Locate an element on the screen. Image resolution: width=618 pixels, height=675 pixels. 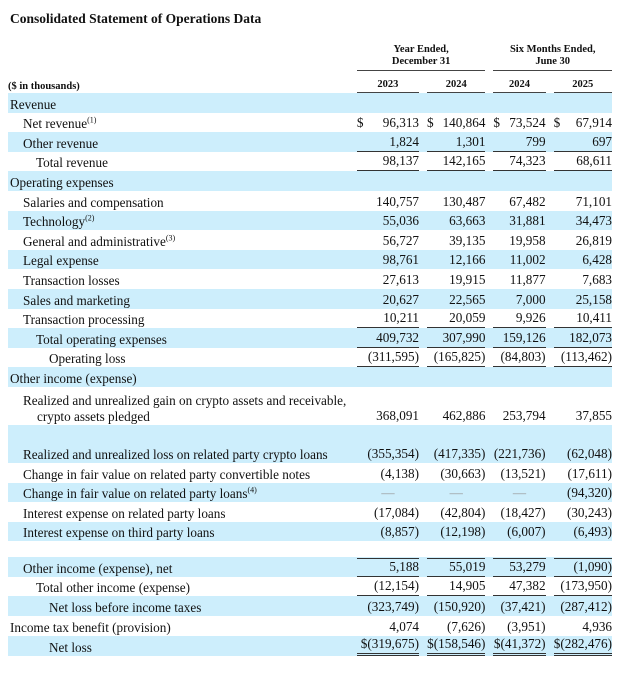
value-text: $(158,546) is located at coordinates (456, 643).